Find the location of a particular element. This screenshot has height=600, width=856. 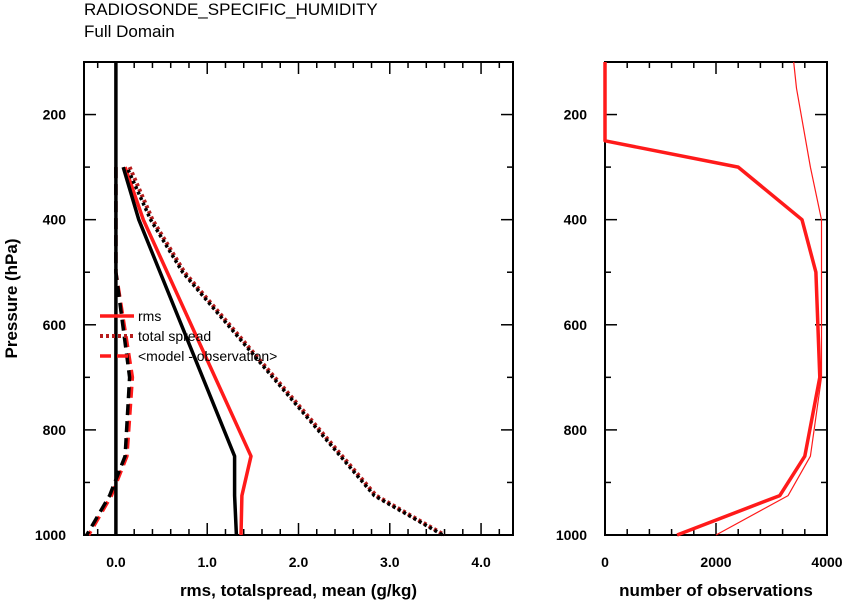

x-tick-label: 3.0 is located at coordinates (390, 562).